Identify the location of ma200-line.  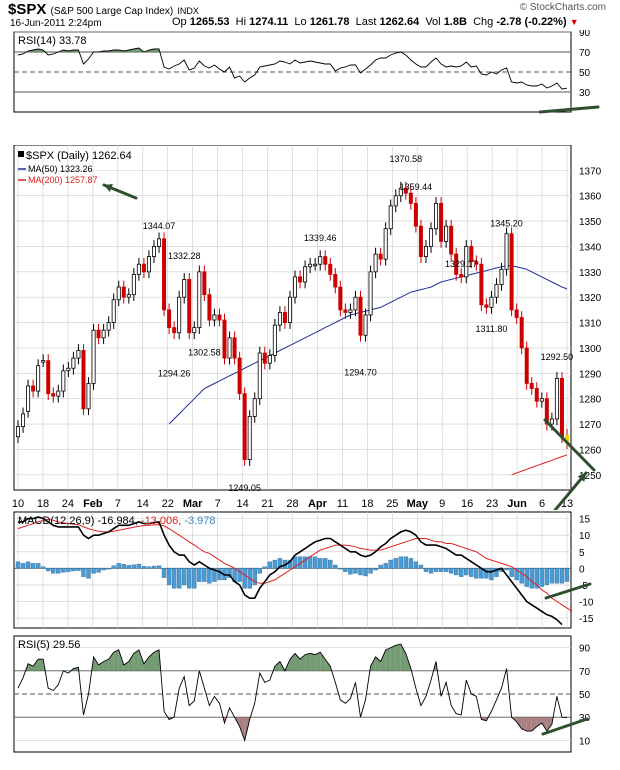
(539, 465).